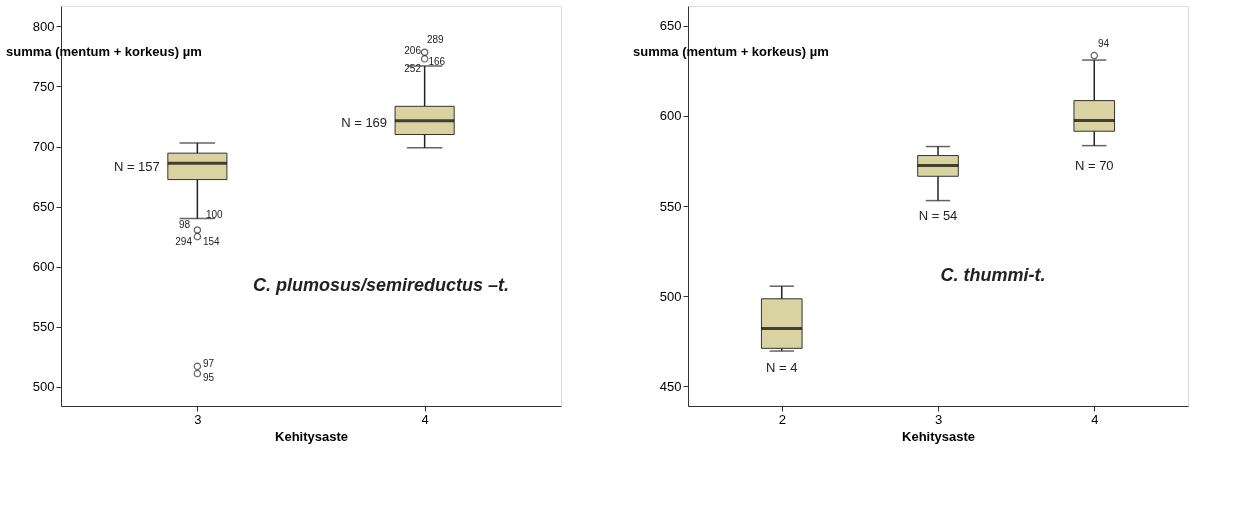 The image size is (1246, 510). I want to click on annotation: 98, so click(184, 225).